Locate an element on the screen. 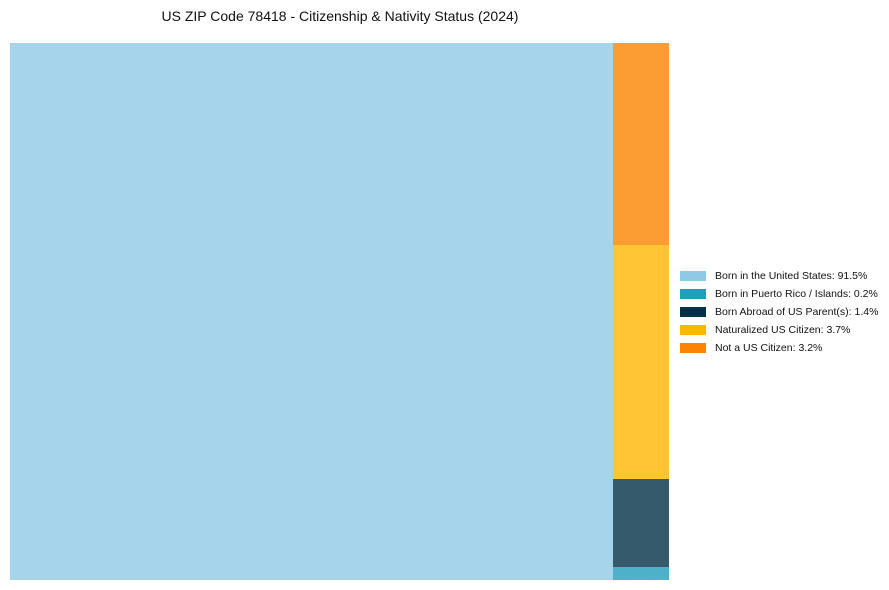  legend-label: Born in the United States: 91.5% is located at coordinates (791, 276).